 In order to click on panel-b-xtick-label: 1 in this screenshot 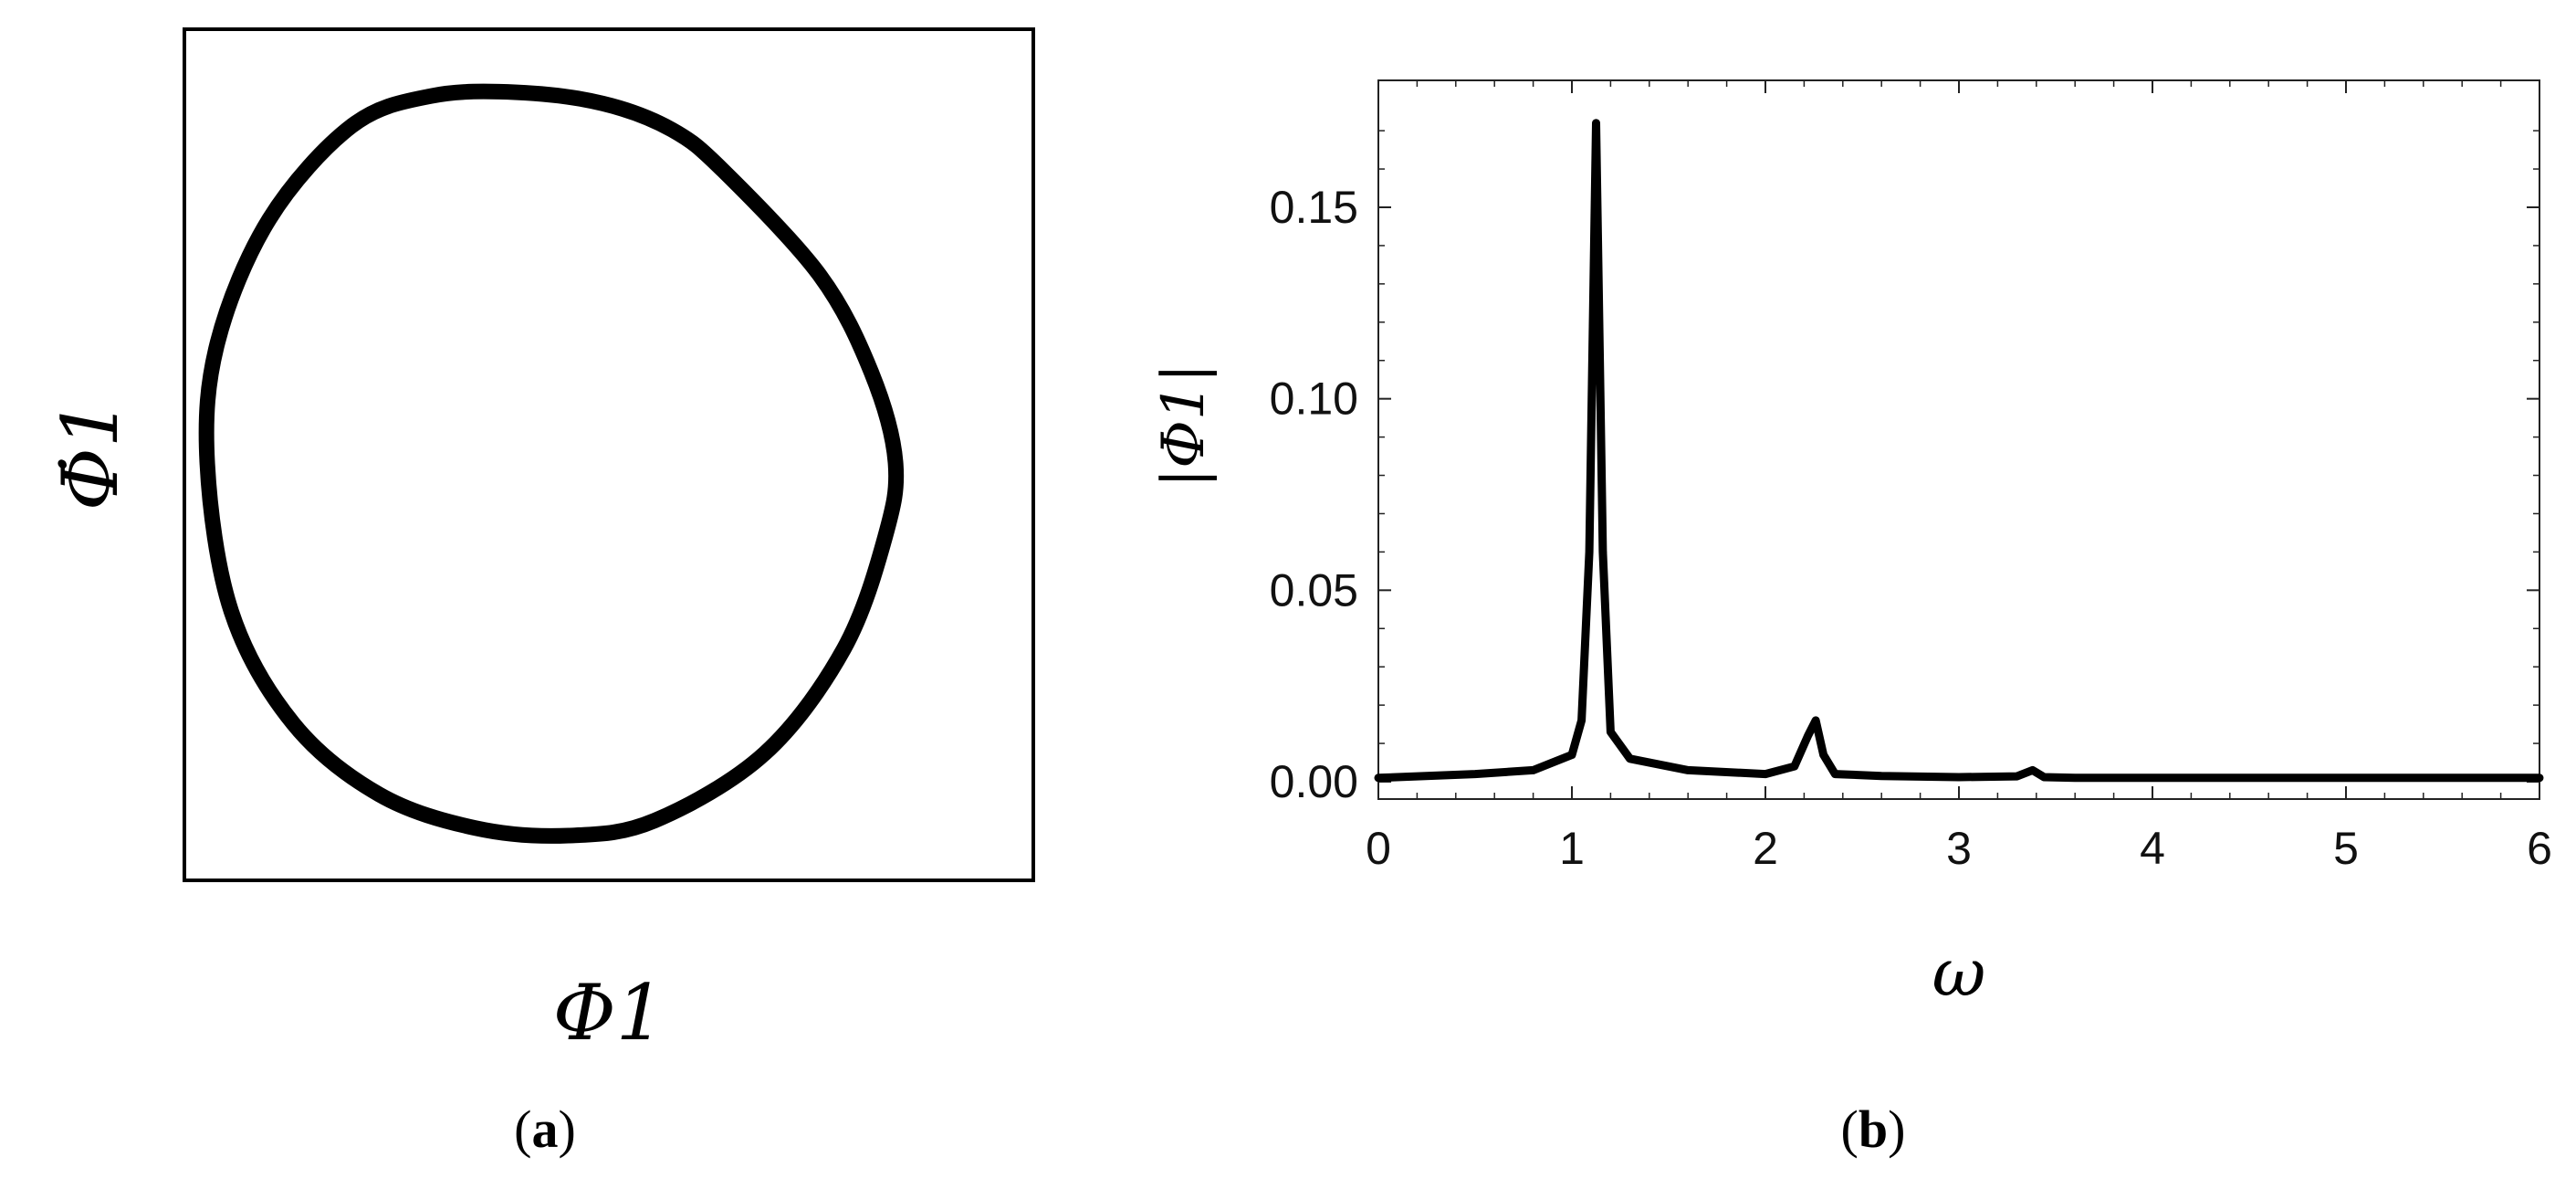, I will do `click(1572, 848)`.